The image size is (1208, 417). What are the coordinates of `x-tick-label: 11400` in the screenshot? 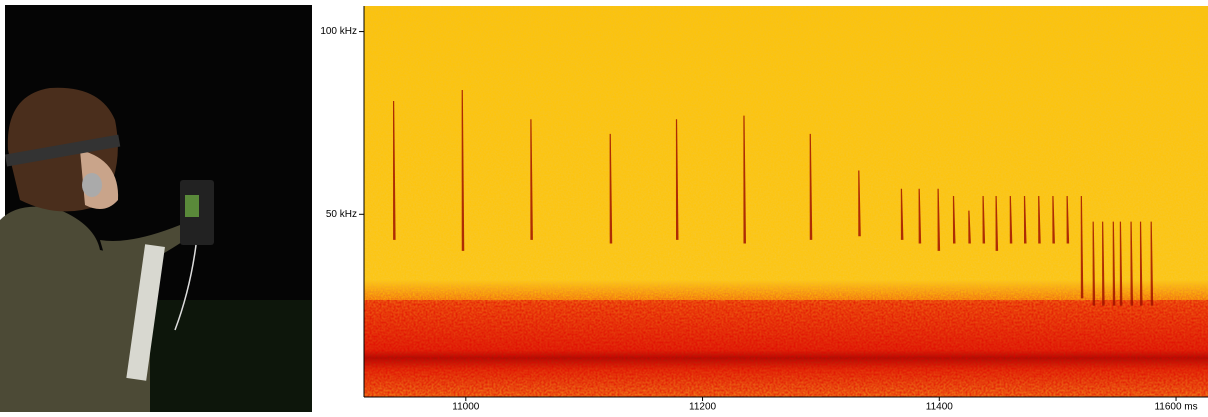 It's located at (940, 407).